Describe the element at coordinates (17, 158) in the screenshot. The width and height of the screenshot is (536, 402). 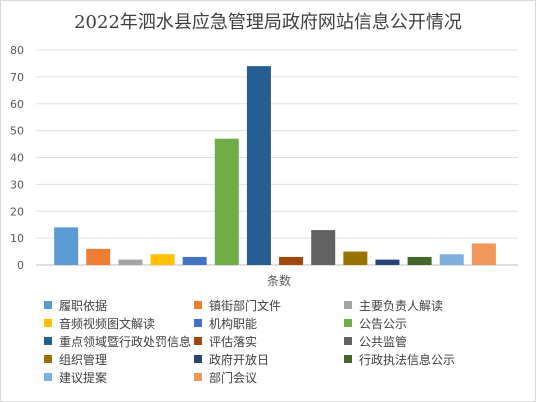
I see `y-tick-label: 40` at that location.